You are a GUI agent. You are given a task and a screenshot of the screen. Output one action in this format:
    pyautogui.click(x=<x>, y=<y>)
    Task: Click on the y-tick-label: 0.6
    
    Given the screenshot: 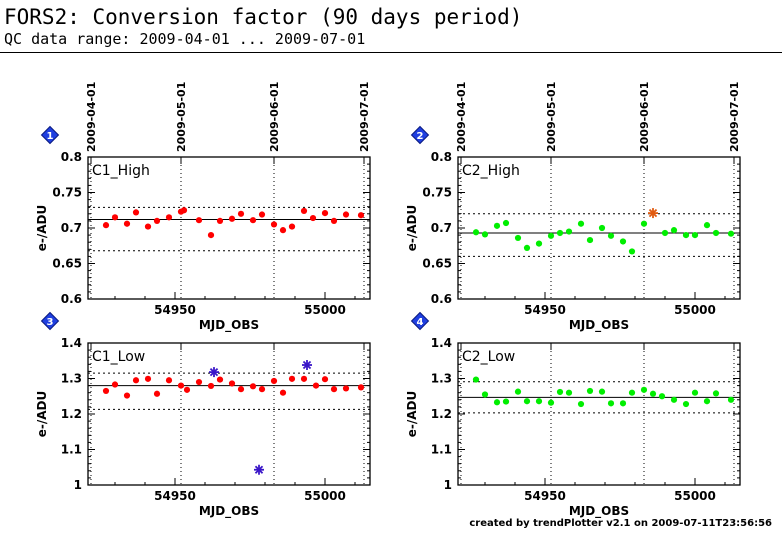 What is the action you would take?
    pyautogui.click(x=71, y=299)
    